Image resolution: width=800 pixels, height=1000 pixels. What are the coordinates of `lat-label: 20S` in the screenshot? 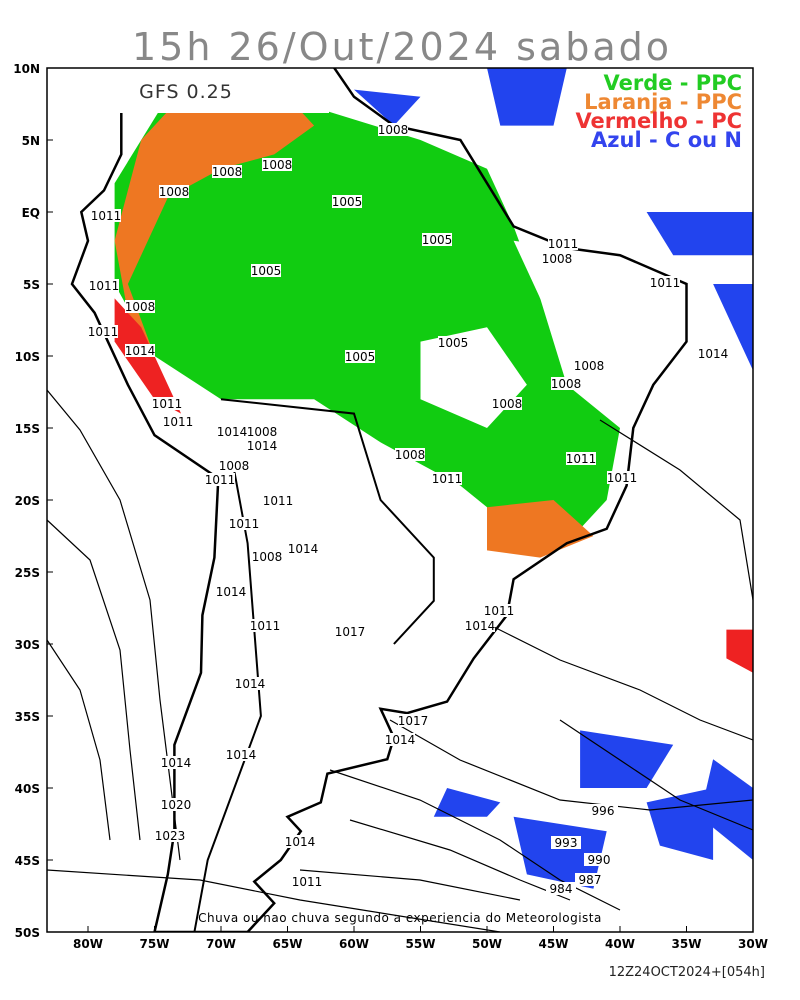 It's located at (27, 501).